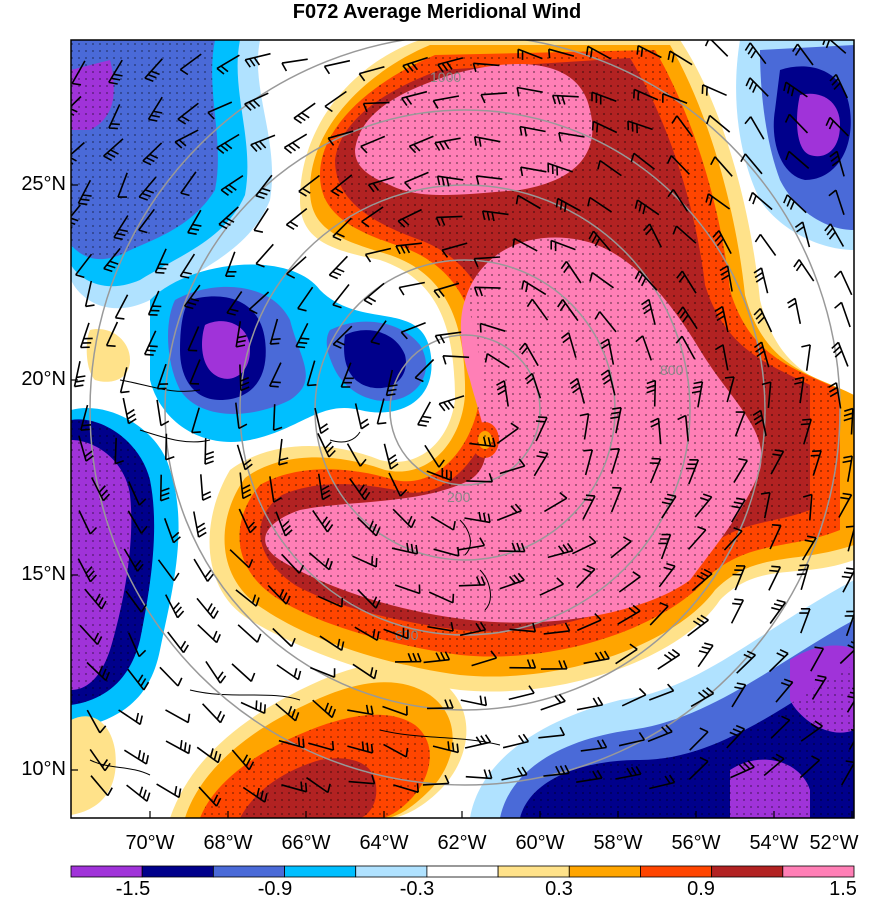  What do you see at coordinates (417, 889) in the screenshot?
I see `colorbar-tick-label: -0.3` at bounding box center [417, 889].